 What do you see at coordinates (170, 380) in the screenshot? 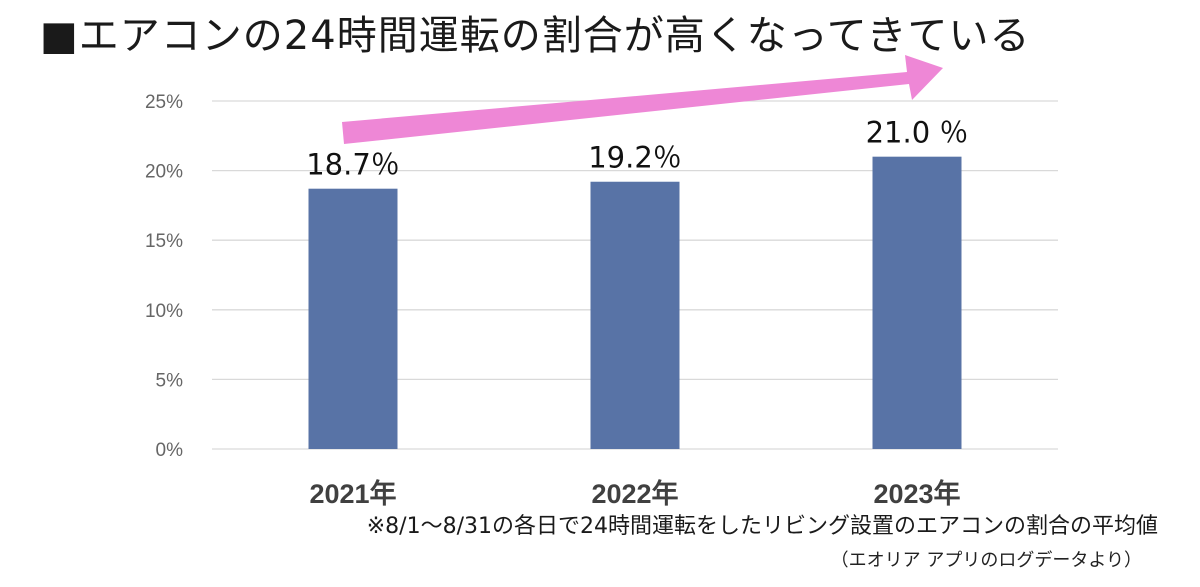
I see `y-tick-label: 5%` at bounding box center [170, 380].